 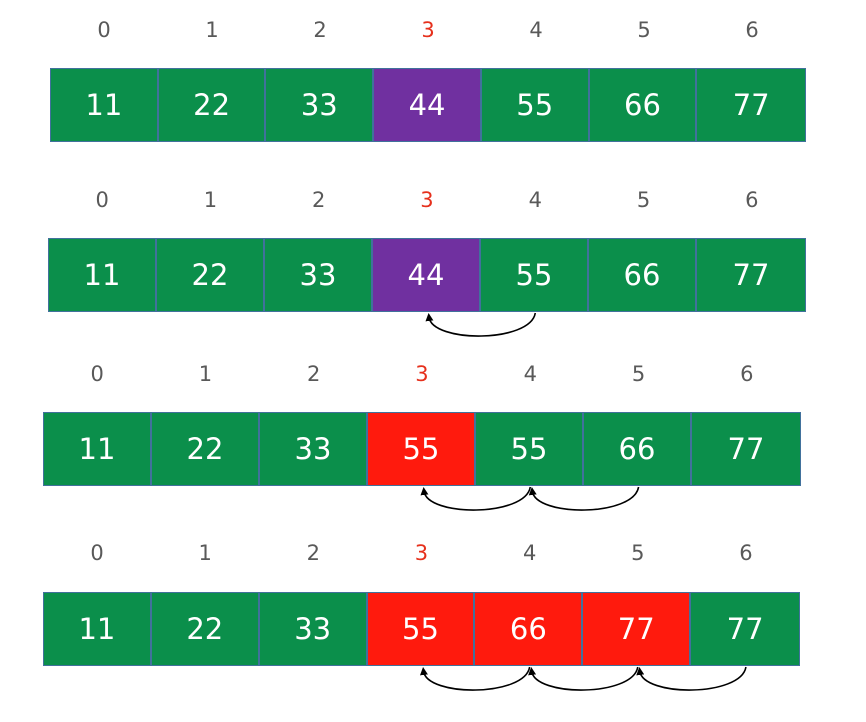 I want to click on array-cells: 11 22 33 55 55 66 77, so click(x=422, y=449).